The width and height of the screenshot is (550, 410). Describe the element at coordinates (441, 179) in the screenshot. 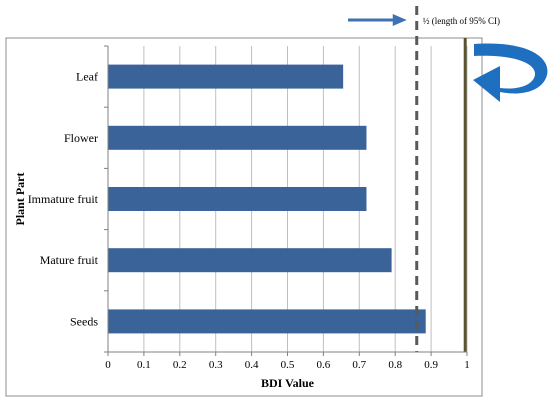

I see `reference-lines` at that location.